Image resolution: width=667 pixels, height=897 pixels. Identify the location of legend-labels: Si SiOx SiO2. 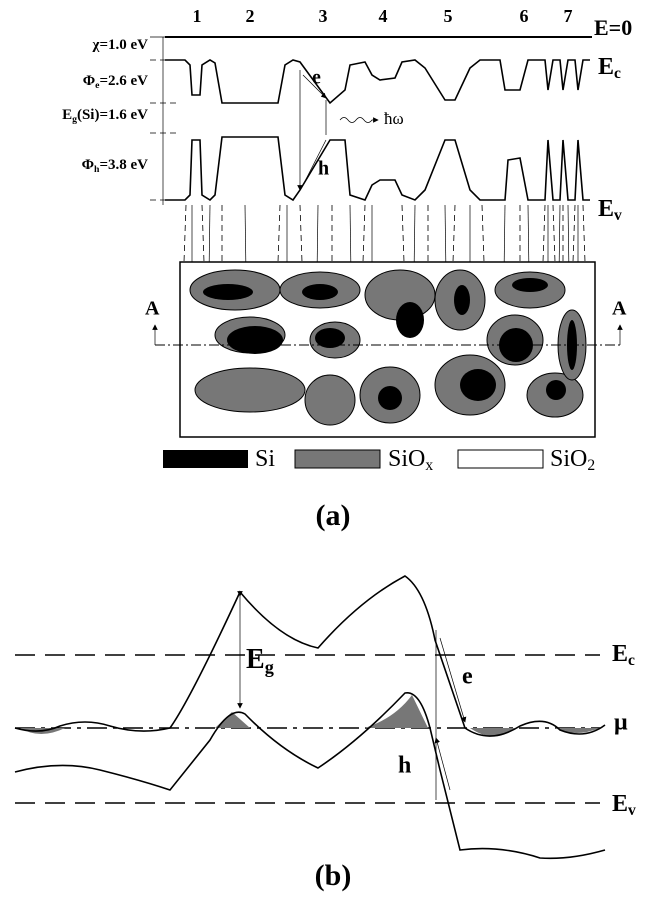
(425, 460).